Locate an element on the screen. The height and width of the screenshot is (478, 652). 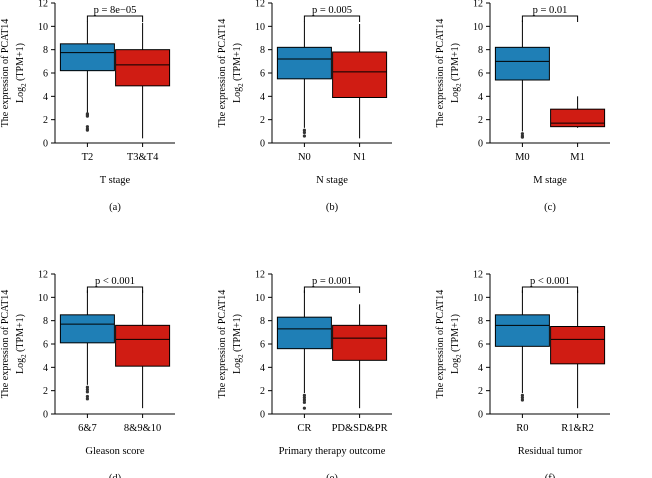
panel-label: (e) is located at coordinates (332, 475).